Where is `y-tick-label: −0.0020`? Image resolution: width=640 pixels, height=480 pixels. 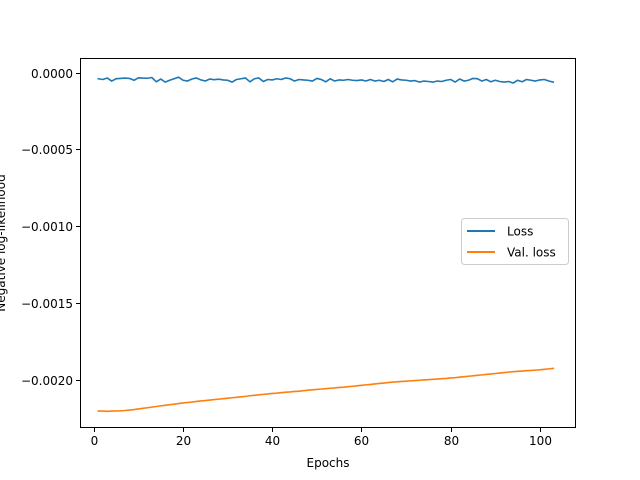 y-tick-label: −0.0020 is located at coordinates (47, 381).